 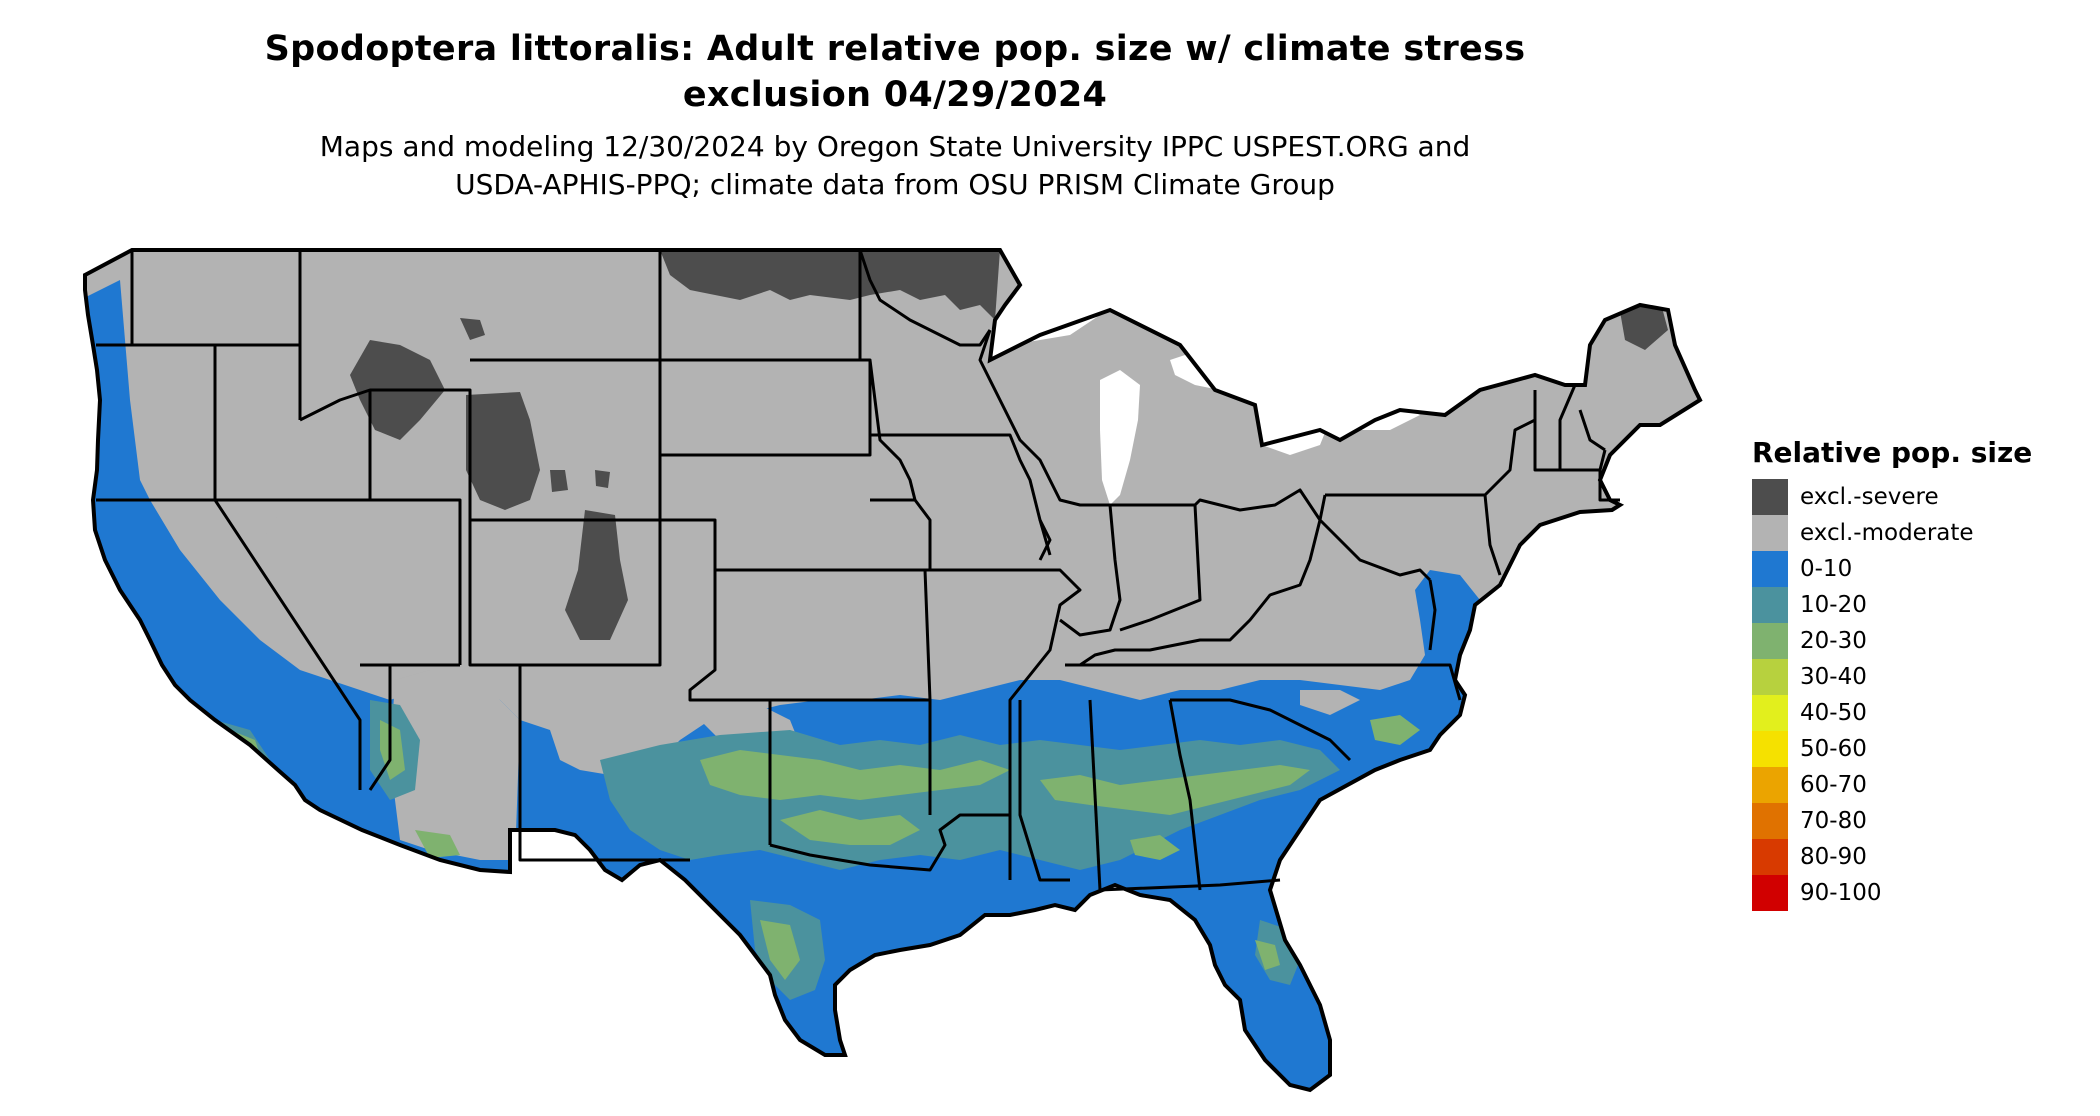 What do you see at coordinates (1833, 605) in the screenshot?
I see `legend-label: 10-20` at bounding box center [1833, 605].